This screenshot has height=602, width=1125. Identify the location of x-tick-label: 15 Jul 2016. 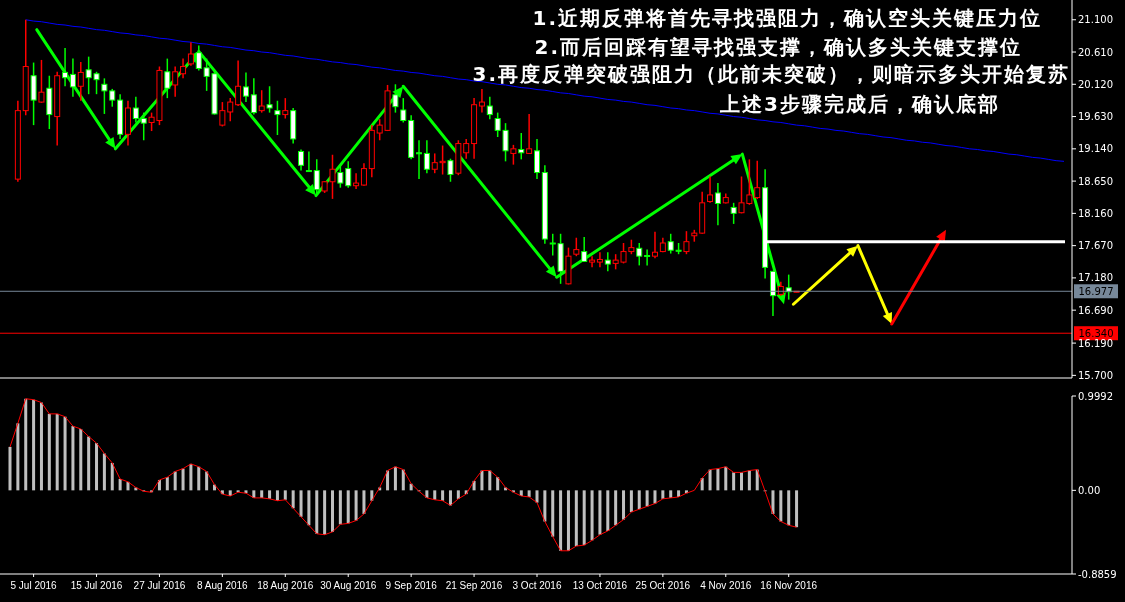
(96, 585).